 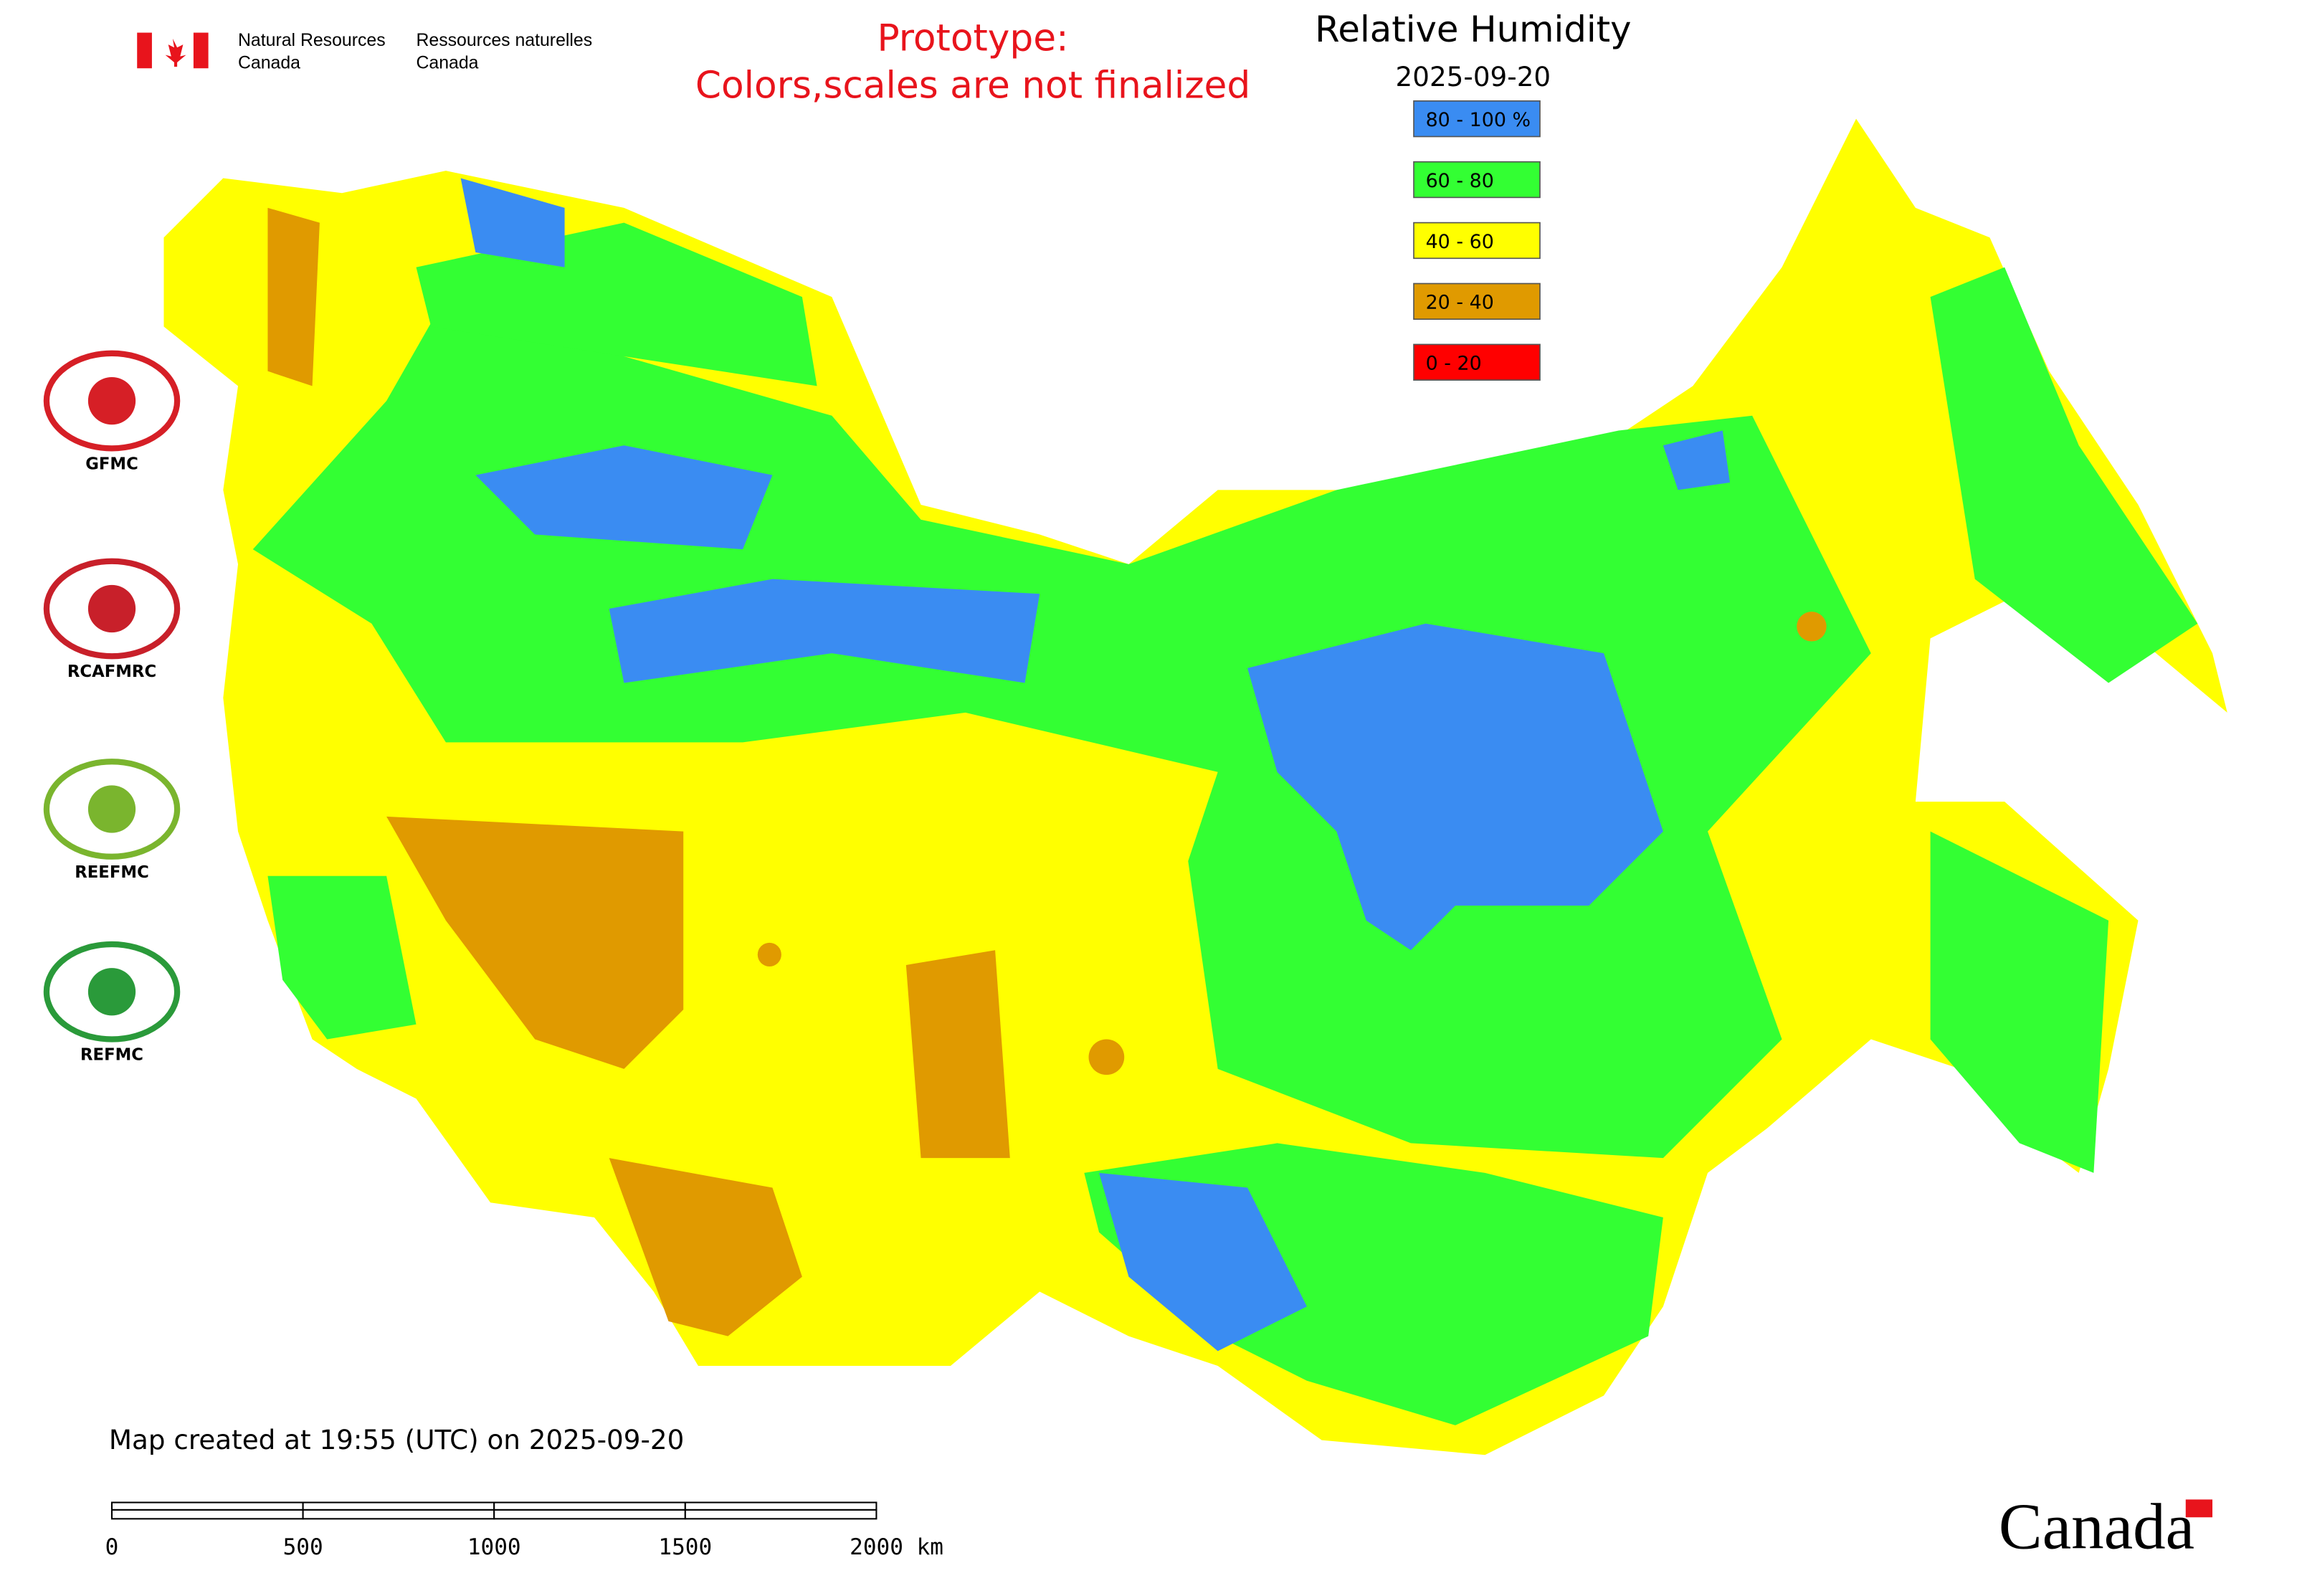 What do you see at coordinates (1460, 303) in the screenshot?
I see `legend-label: 20 - 40` at bounding box center [1460, 303].